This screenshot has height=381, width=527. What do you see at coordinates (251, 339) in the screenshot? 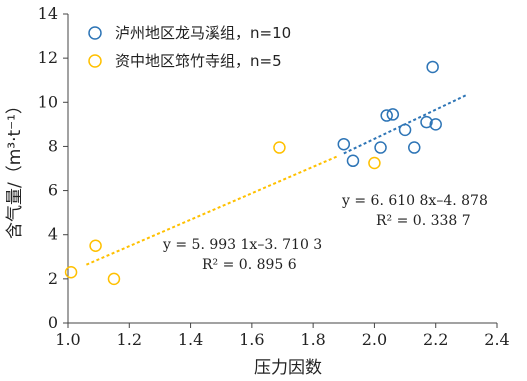
I see `x-tick-label: 1.6` at bounding box center [251, 339].